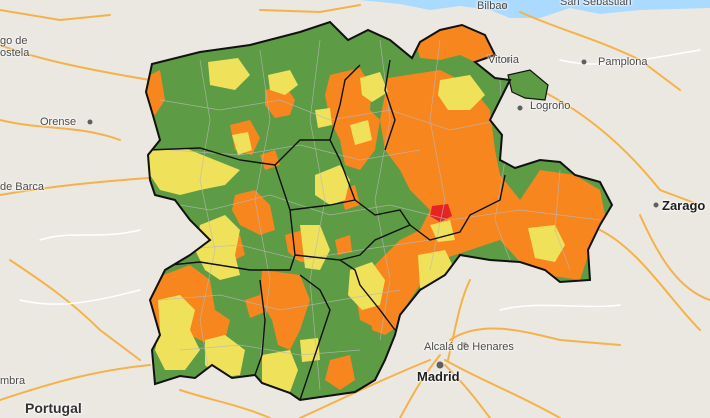  I want to click on alcala-dot, so click(465, 345).